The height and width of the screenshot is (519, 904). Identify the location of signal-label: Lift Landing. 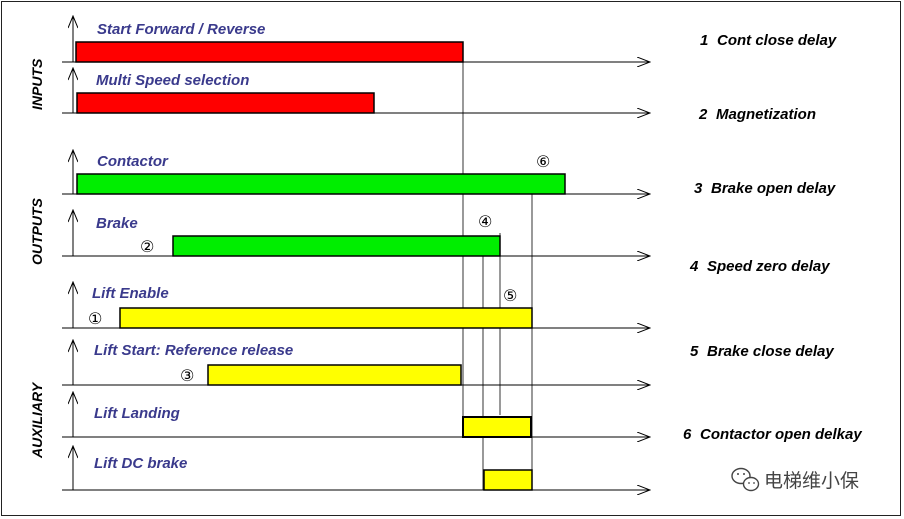
(137, 413).